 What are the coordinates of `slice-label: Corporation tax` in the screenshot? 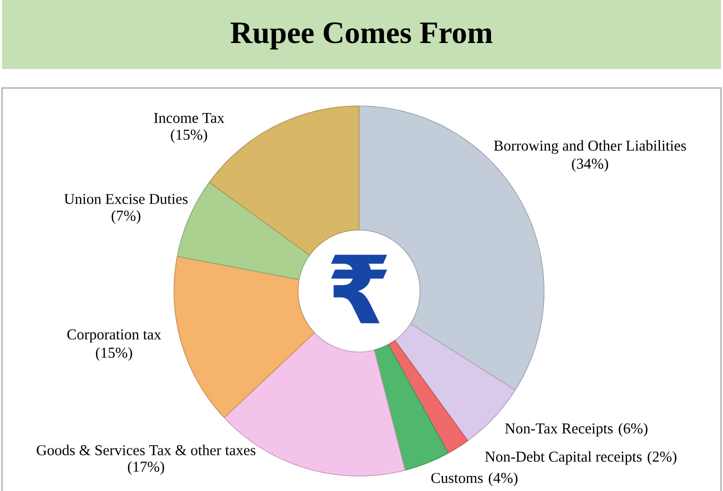 It's located at (114, 336).